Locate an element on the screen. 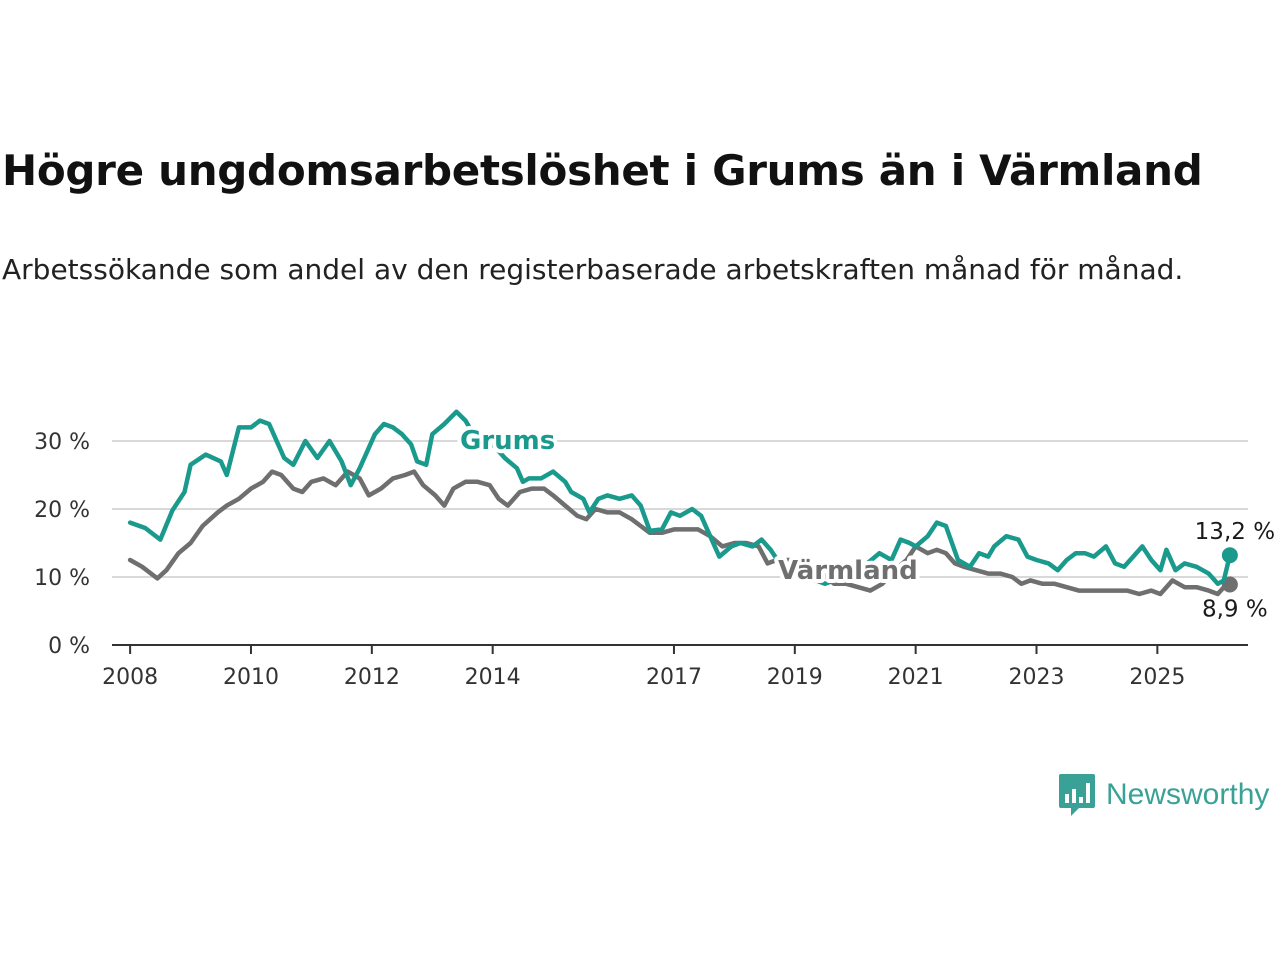 Image resolution: width=1280 pixels, height=960 pixels. y-tick-label: 20 % is located at coordinates (62, 510).